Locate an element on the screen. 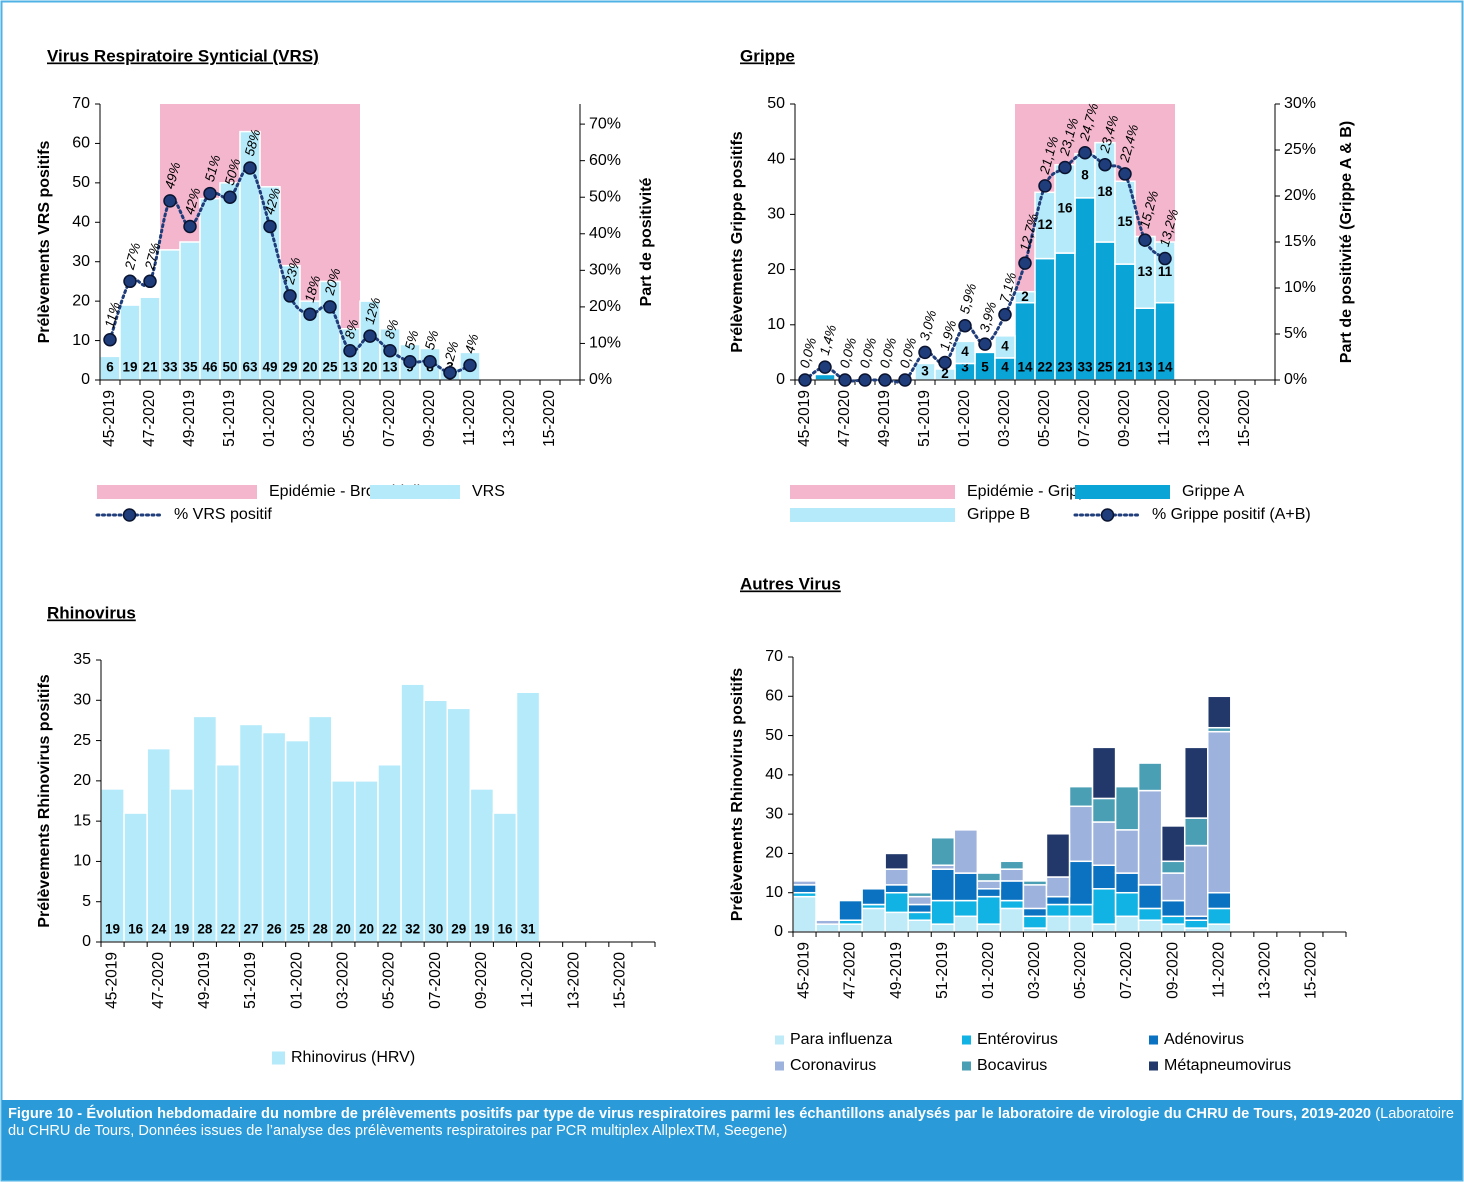  y-tick-label: 0 is located at coordinates (778, 931).